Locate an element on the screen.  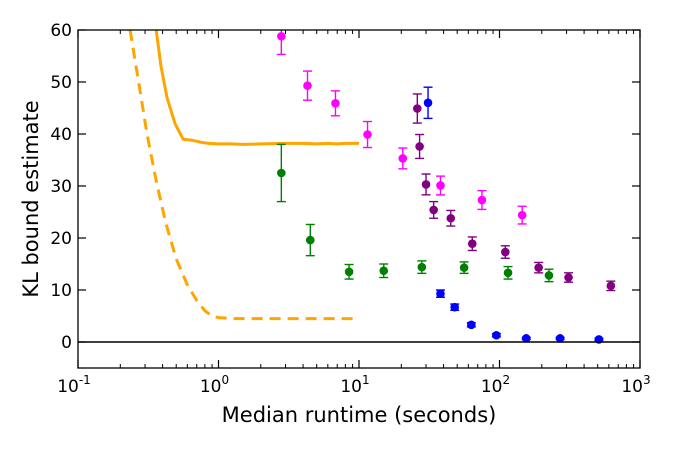
y-tick-label: 0 is located at coordinates (66, 343).